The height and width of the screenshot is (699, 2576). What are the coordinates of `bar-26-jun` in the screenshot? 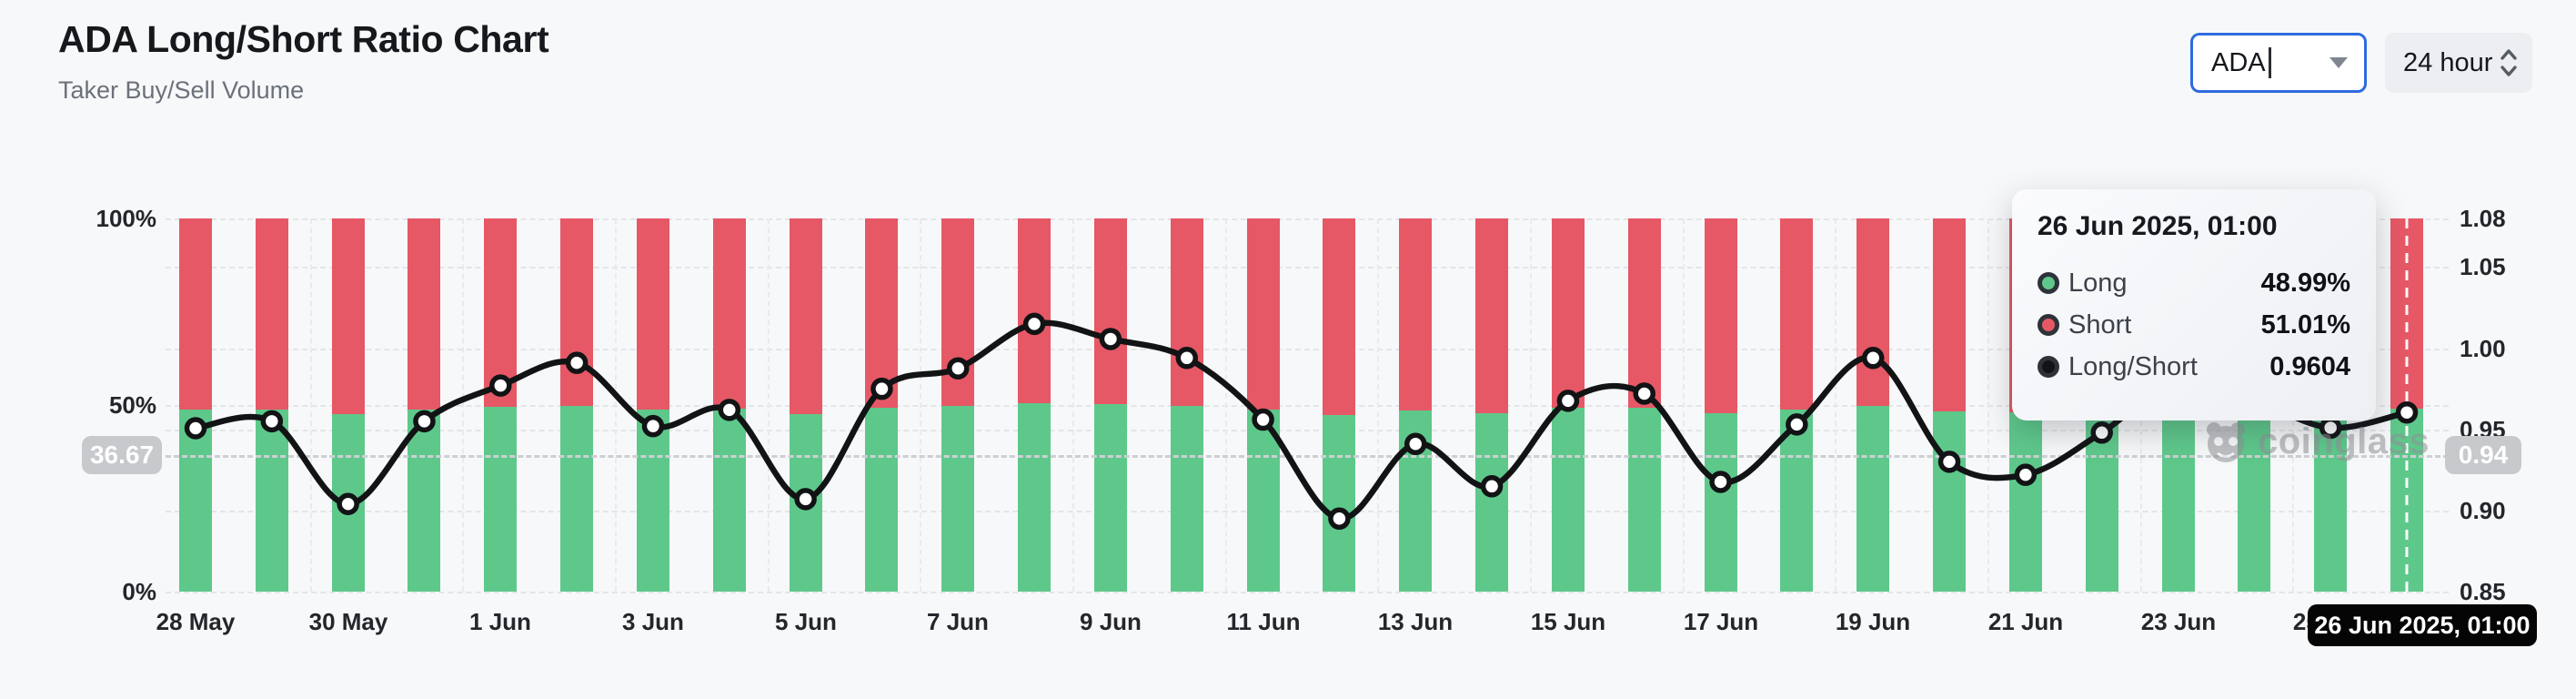 It's located at (2406, 405).